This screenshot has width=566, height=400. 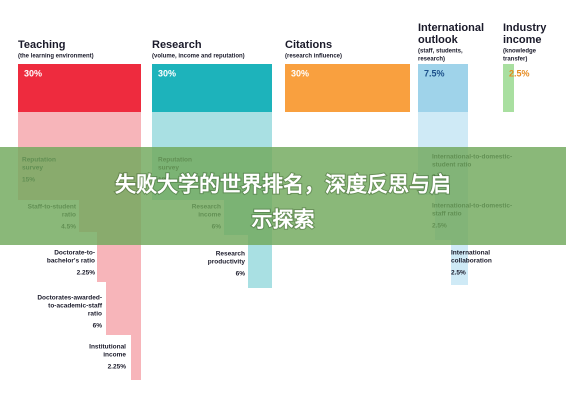 I want to click on column-heading: Teaching, so click(x=41, y=45).